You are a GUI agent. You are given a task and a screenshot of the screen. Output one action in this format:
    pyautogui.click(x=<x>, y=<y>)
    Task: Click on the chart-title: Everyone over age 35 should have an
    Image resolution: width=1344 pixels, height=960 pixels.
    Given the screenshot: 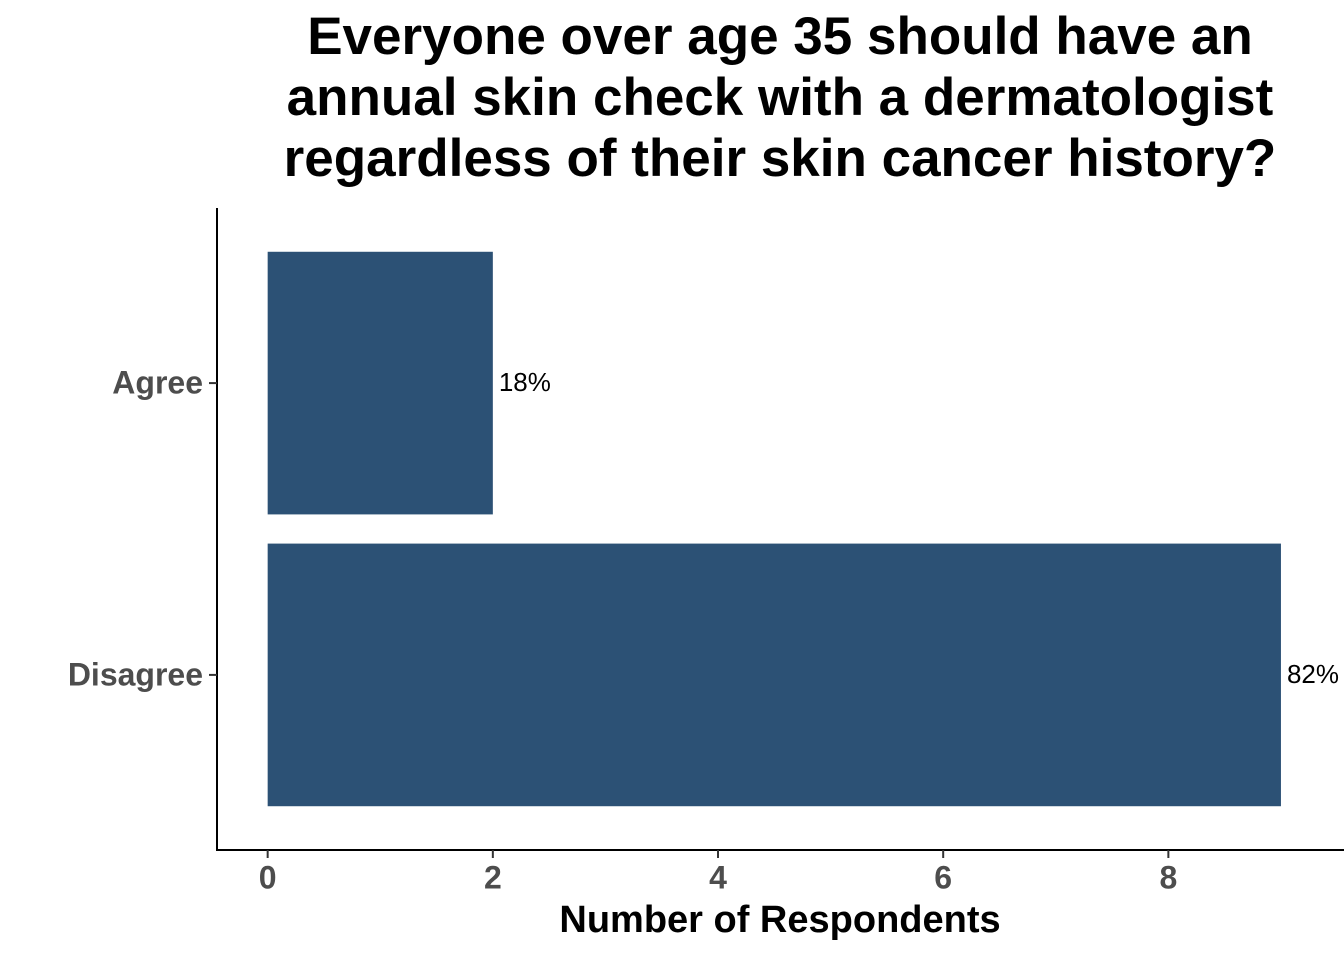 What is the action you would take?
    pyautogui.click(x=780, y=36)
    